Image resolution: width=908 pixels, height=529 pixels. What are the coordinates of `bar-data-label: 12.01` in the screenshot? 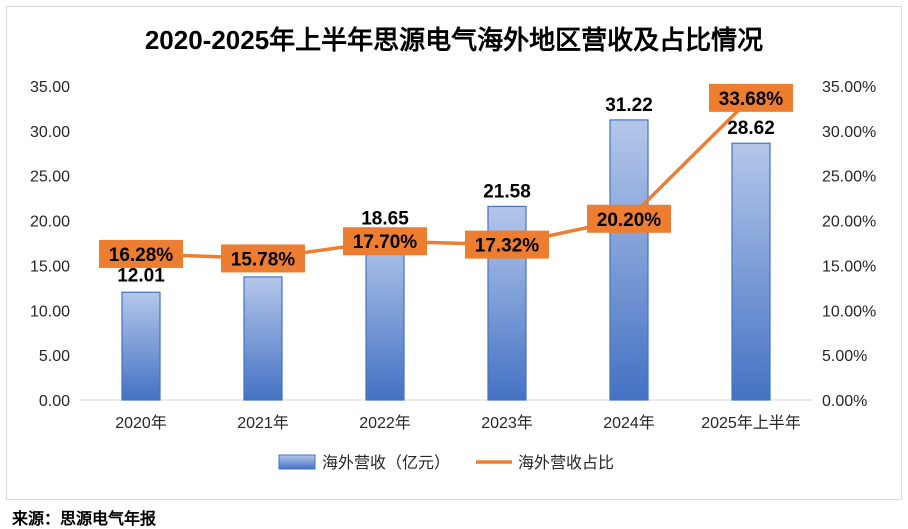 It's located at (141, 275).